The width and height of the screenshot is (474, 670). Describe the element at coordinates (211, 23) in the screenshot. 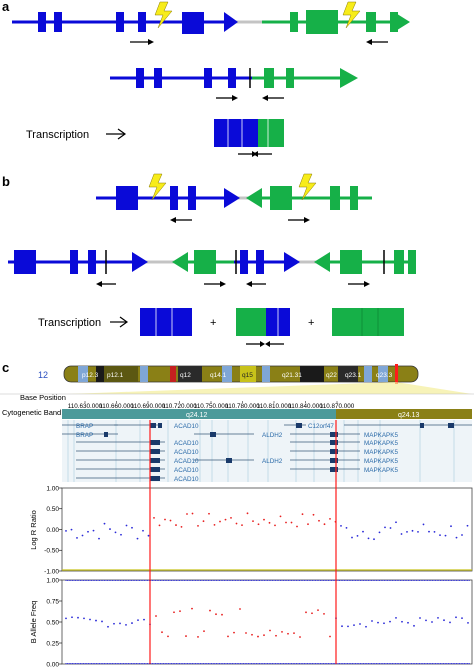

I see `panel-a-row1` at that location.